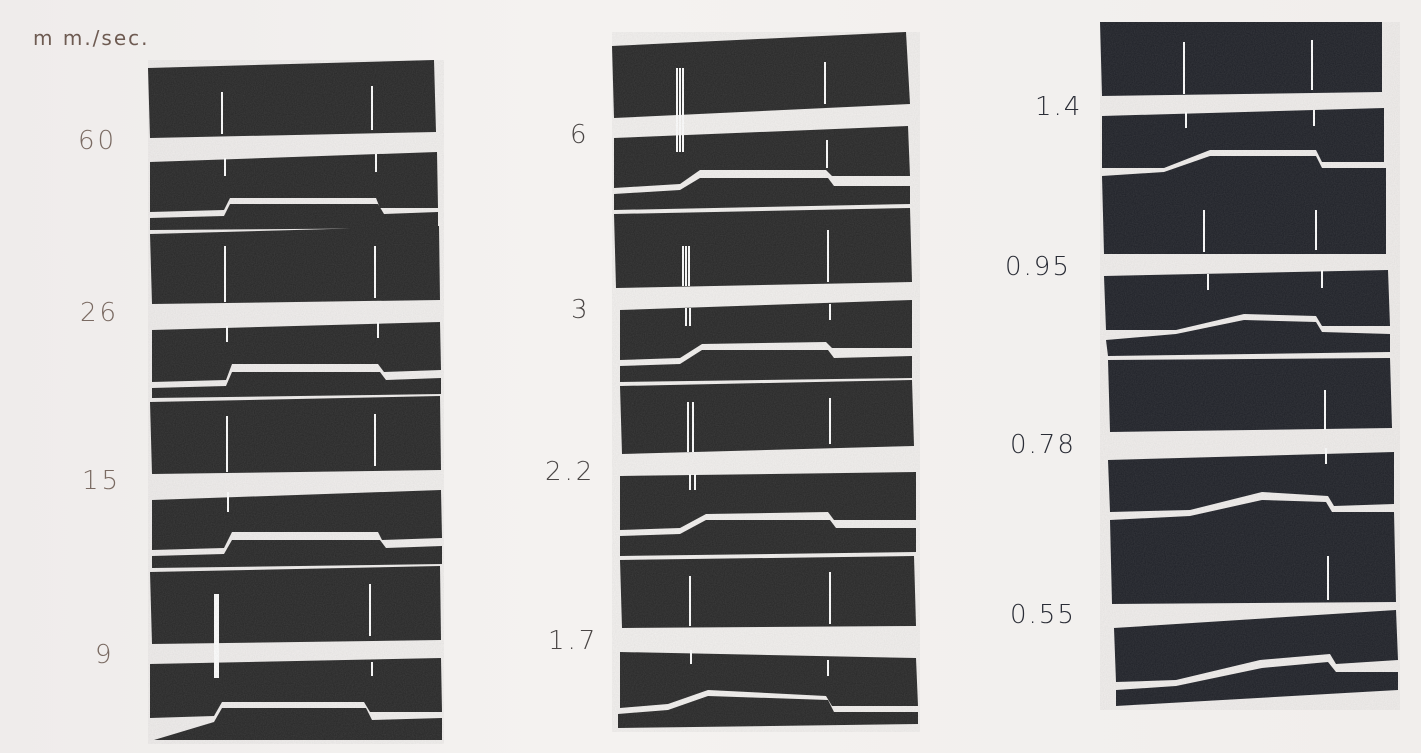 Image resolution: width=1421 pixels, height=753 pixels. What do you see at coordinates (580, 135) in the screenshot?
I see `speed-label-6: 6` at bounding box center [580, 135].